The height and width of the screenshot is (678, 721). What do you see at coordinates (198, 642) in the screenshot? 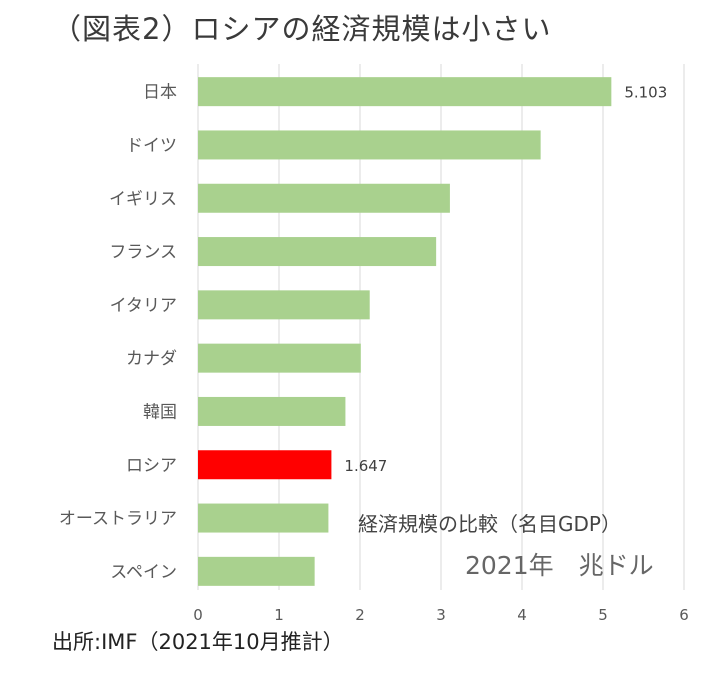
I see `chart-source: 出所:IMF（2021年10月推計）` at bounding box center [198, 642].